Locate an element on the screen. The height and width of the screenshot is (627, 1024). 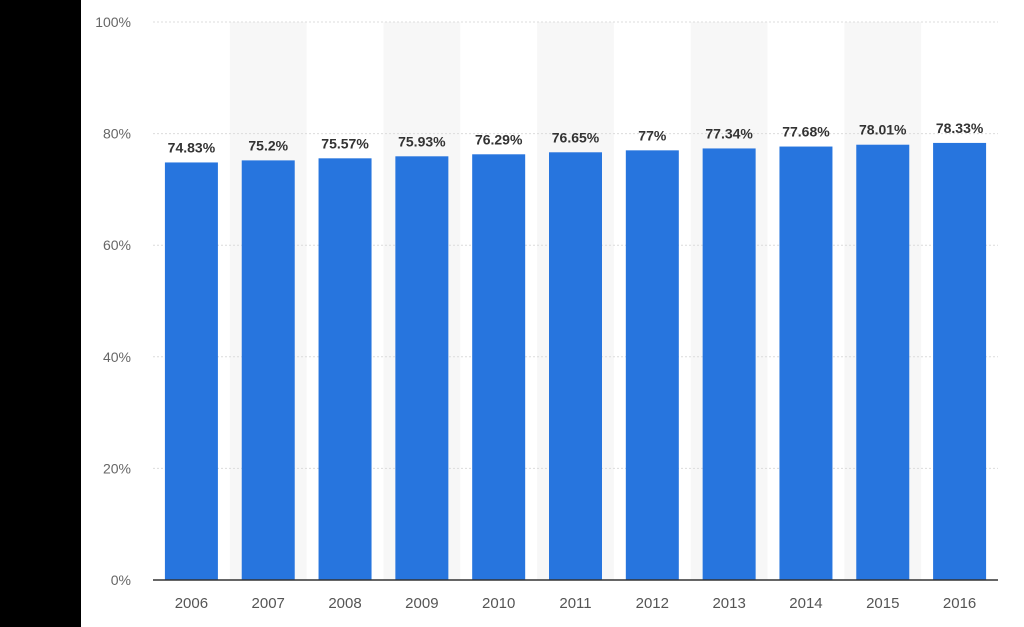
y-tick-label: 40% is located at coordinates (117, 357).